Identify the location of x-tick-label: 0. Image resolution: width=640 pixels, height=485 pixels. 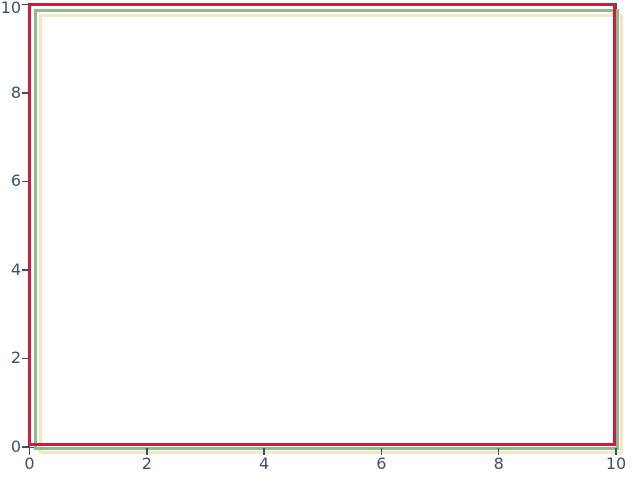
(29, 463).